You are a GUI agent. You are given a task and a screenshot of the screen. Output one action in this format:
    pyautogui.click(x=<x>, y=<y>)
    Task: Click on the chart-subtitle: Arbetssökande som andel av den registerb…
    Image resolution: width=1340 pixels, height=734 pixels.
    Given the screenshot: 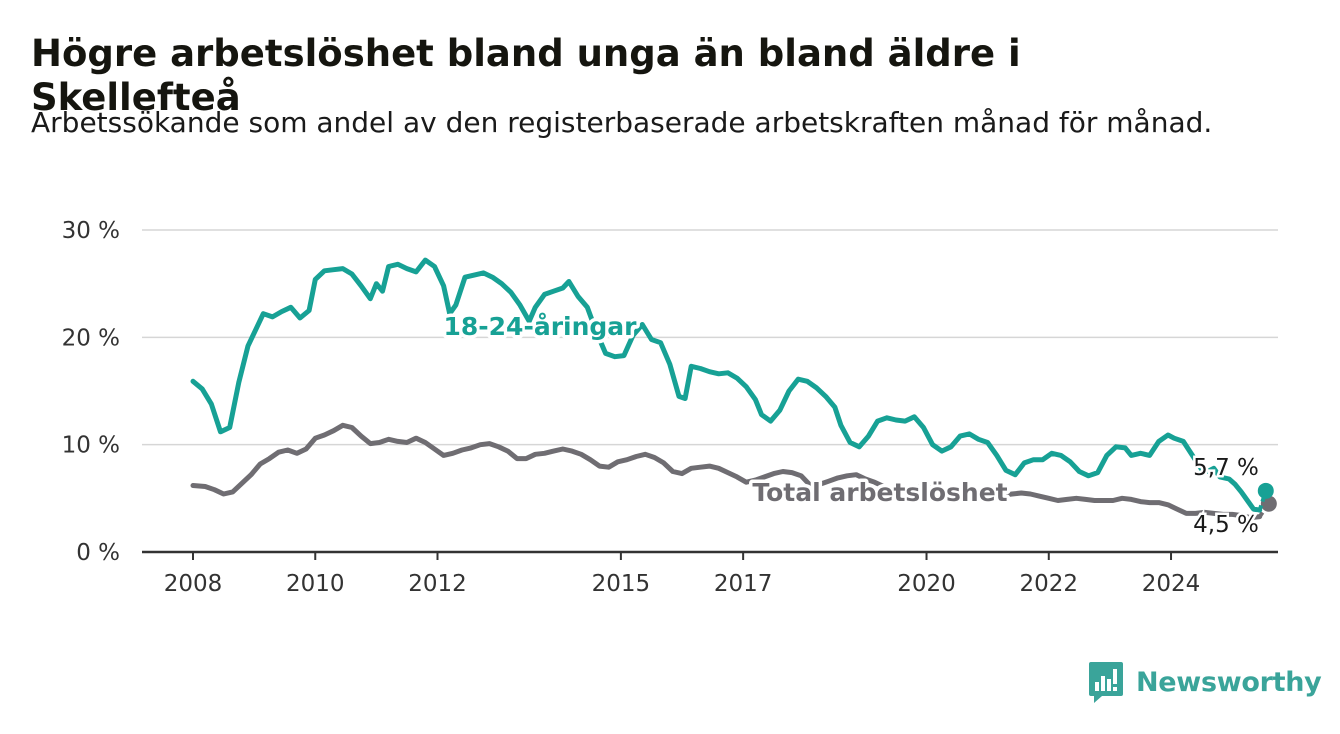 What is the action you would take?
    pyautogui.click(x=622, y=122)
    